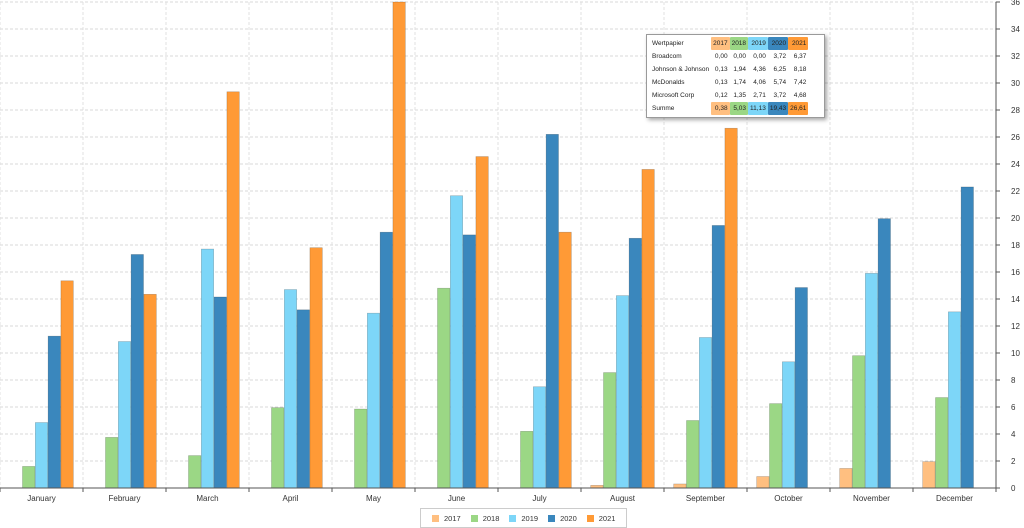 This screenshot has width=1024, height=528. I want to click on tooltip-value: 0,00, so click(721, 56).